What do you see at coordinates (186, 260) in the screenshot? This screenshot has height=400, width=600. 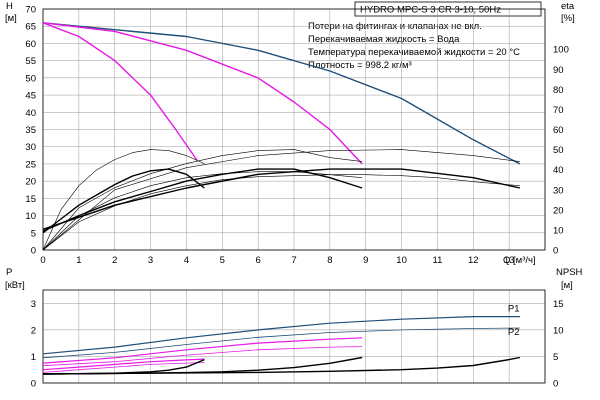 I see `x-tick-4: 4` at bounding box center [186, 260].